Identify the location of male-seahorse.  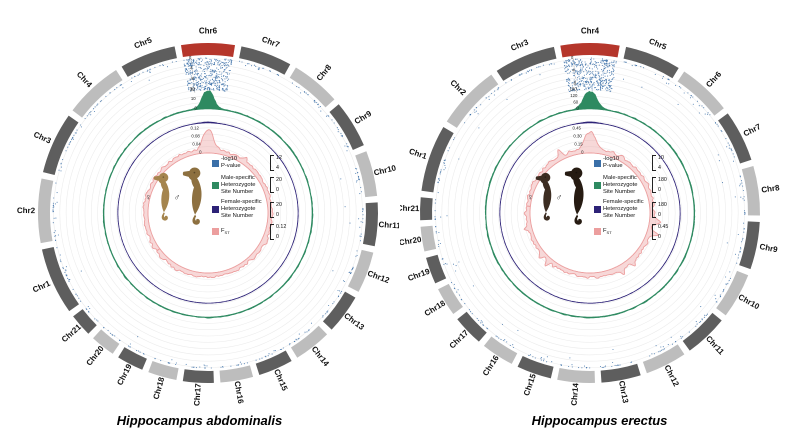
(192, 196).